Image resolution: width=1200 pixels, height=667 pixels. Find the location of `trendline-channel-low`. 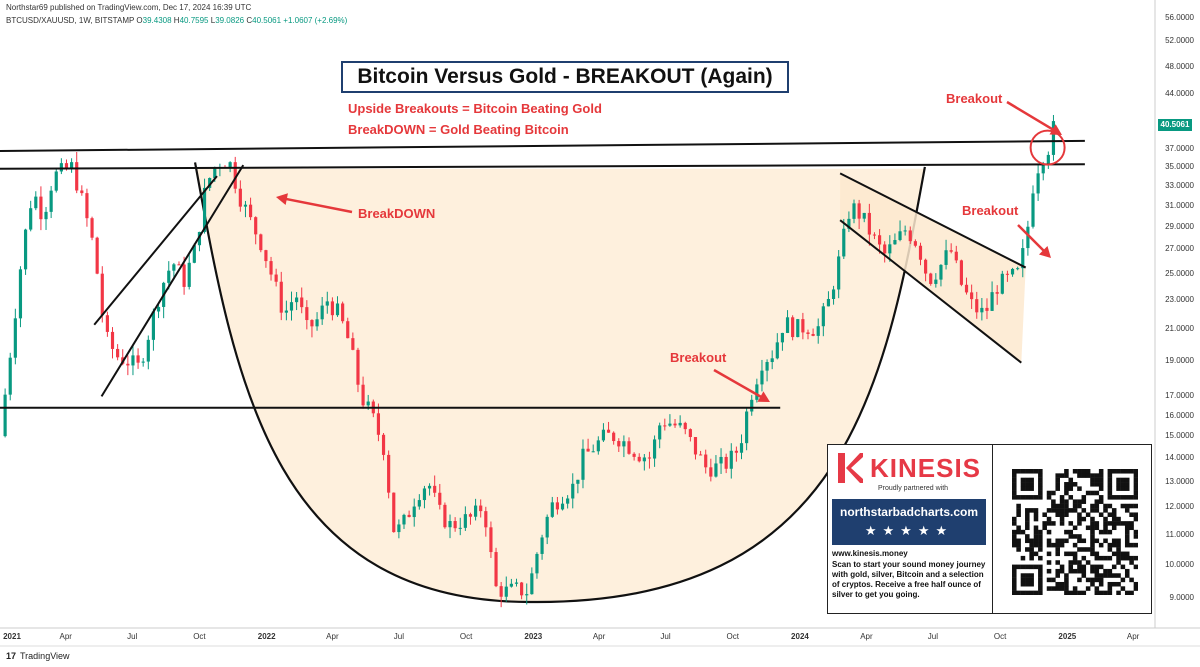

trendline-channel-low is located at coordinates (172, 280).